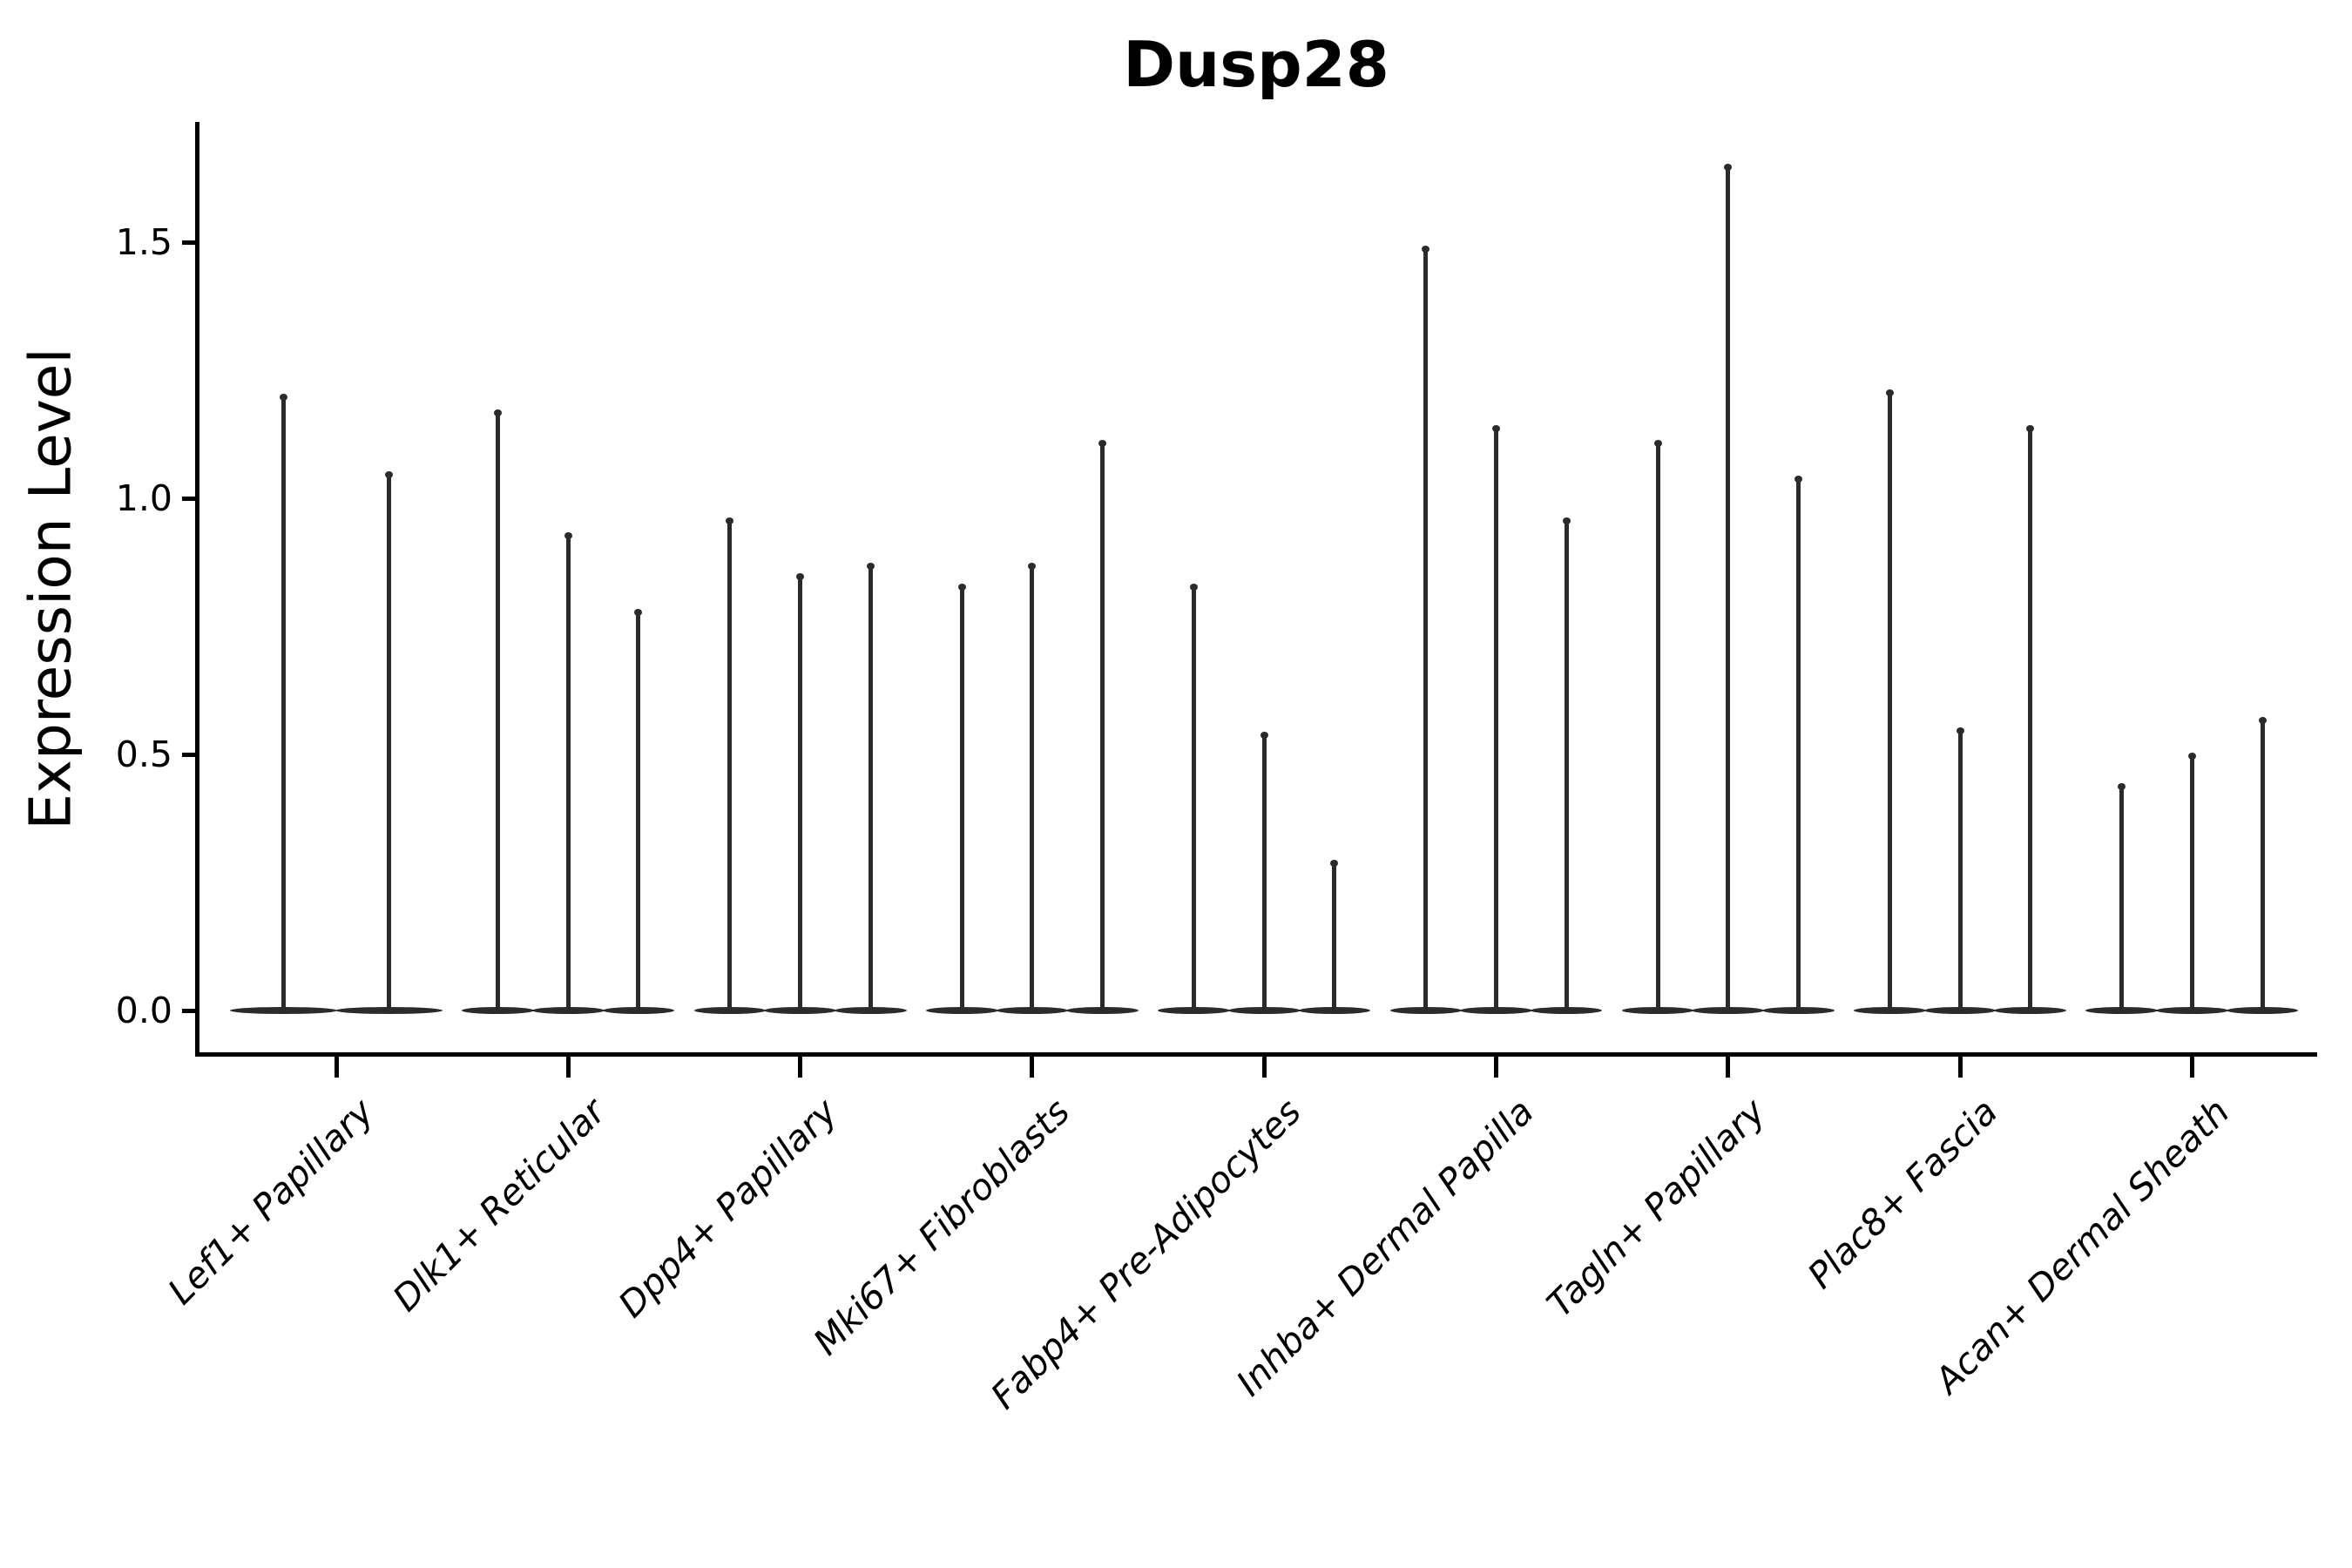 This screenshot has width=2352, height=1568. What do you see at coordinates (1903, 1194) in the screenshot?
I see `x-tick-label: Plac8+ Fascia` at bounding box center [1903, 1194].